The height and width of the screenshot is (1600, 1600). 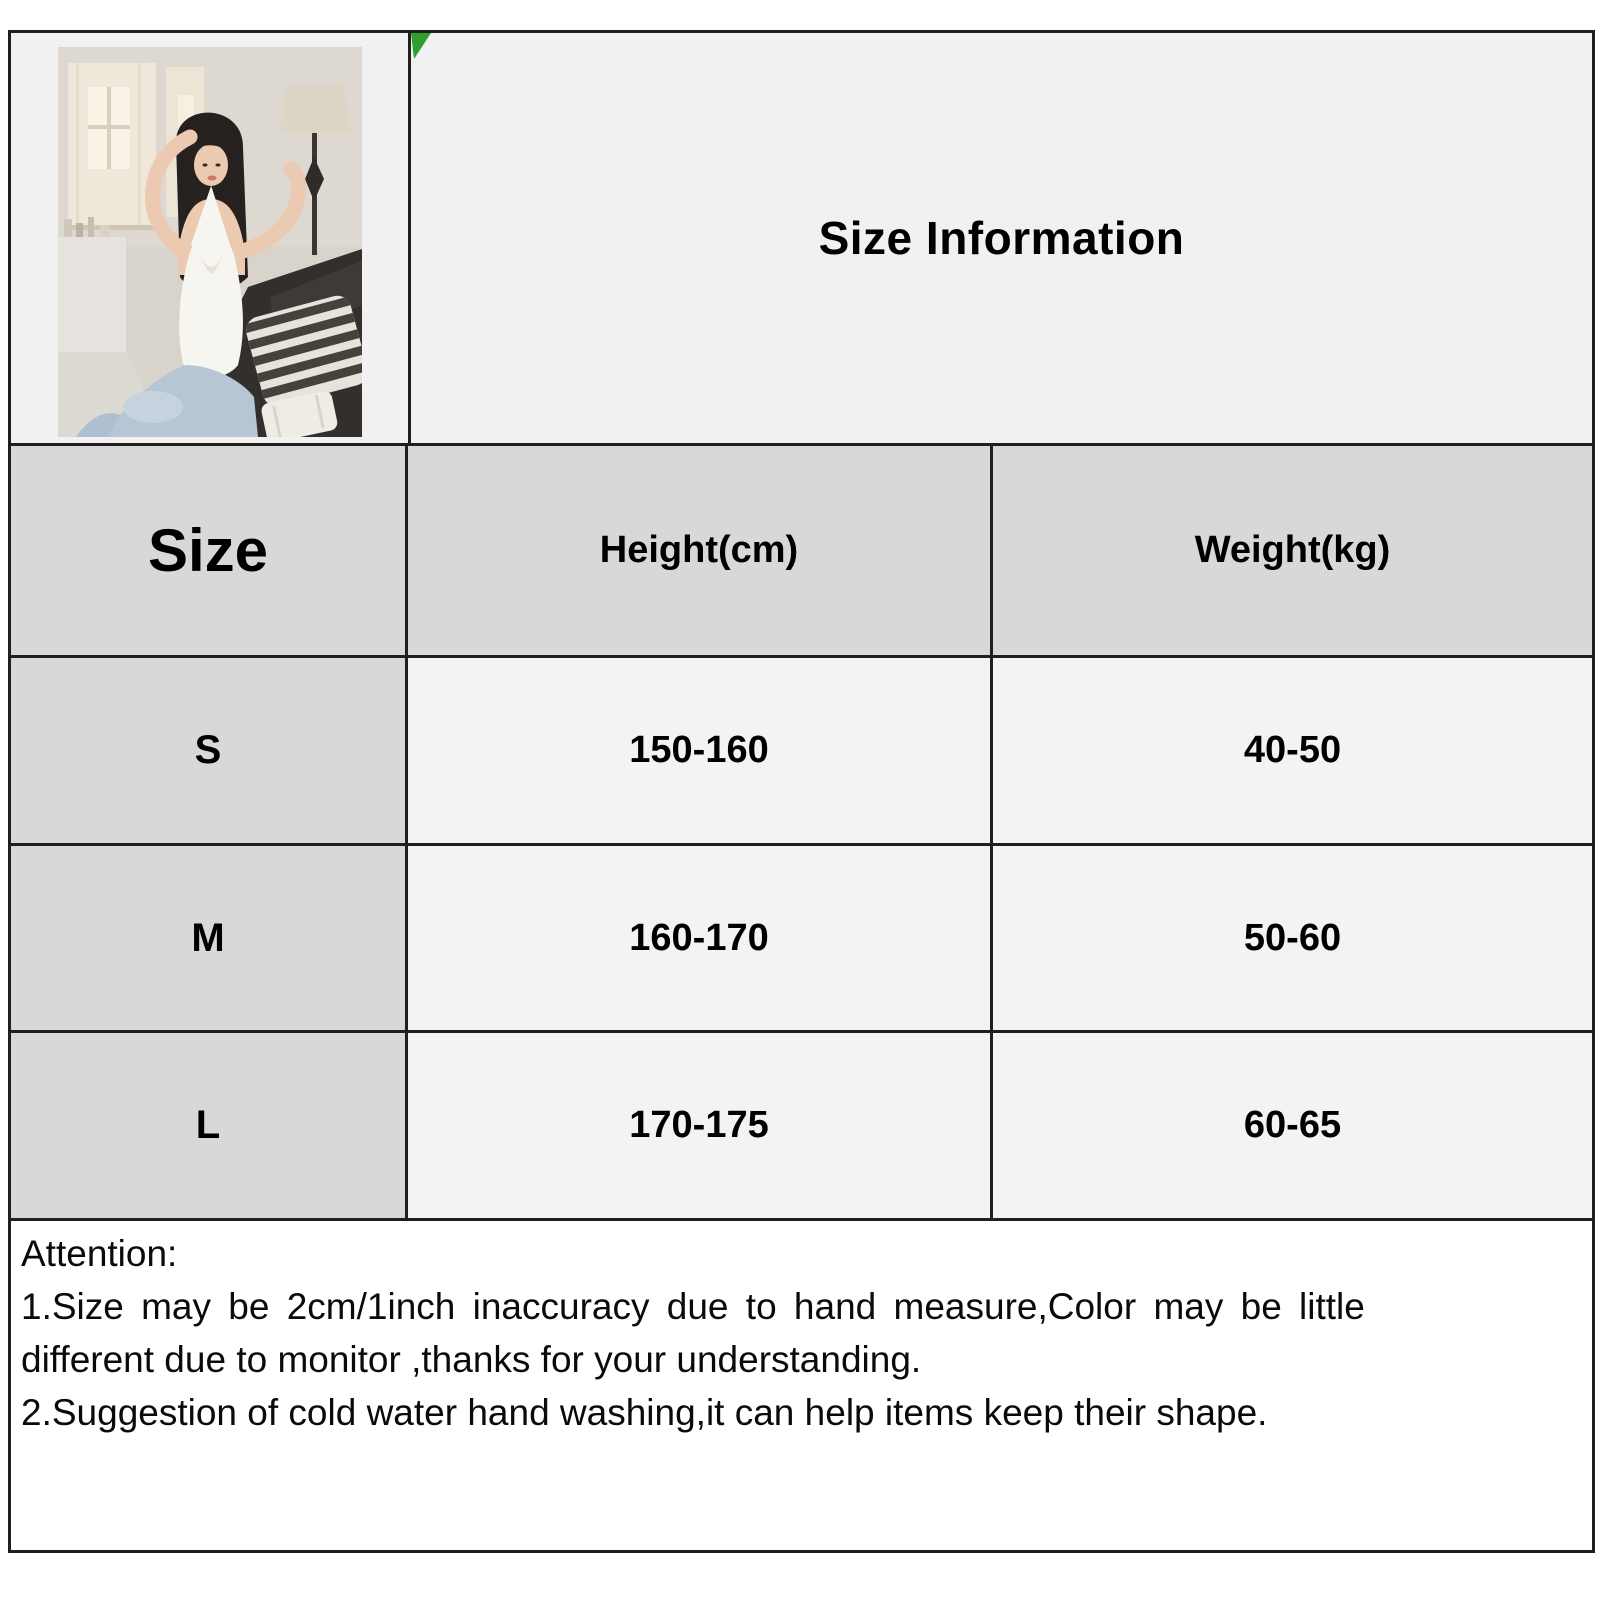 I want to click on table-row-m: M 160-170 50-60, so click(x=801, y=939).